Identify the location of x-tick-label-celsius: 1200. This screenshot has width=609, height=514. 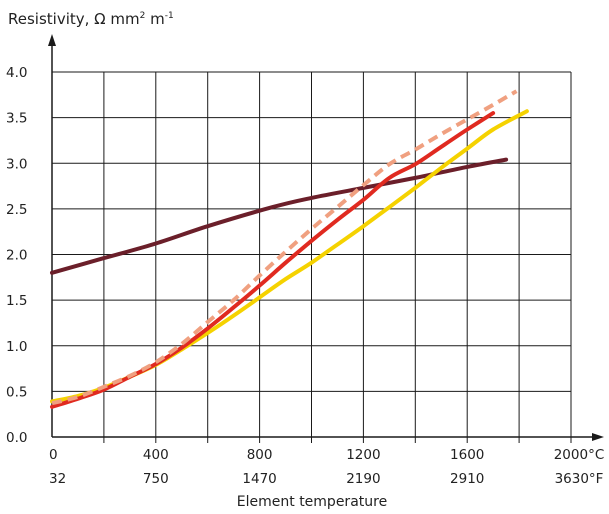
(363, 455).